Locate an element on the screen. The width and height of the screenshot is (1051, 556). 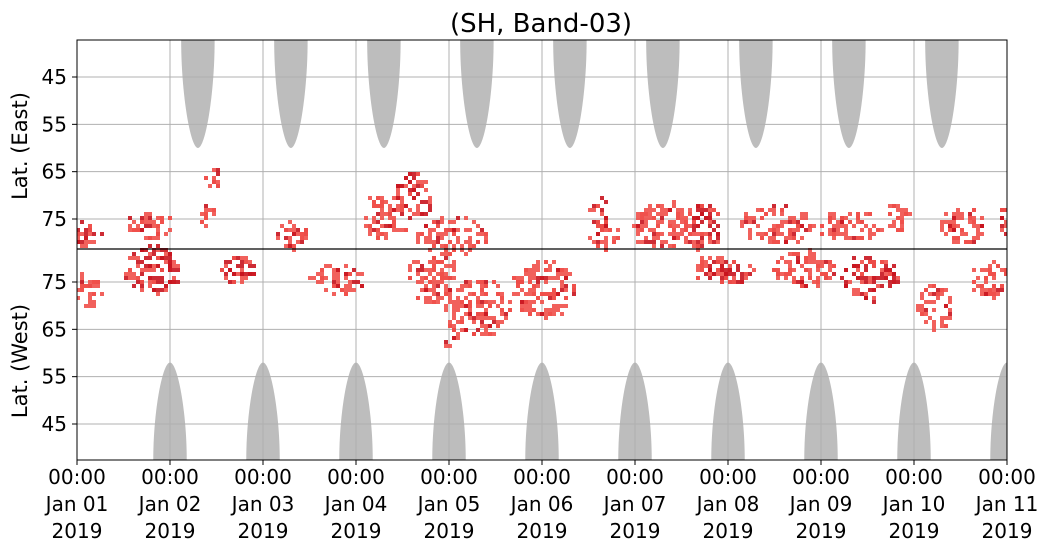
y-axis-label-west: Lat. (West) is located at coordinates (20, 361).